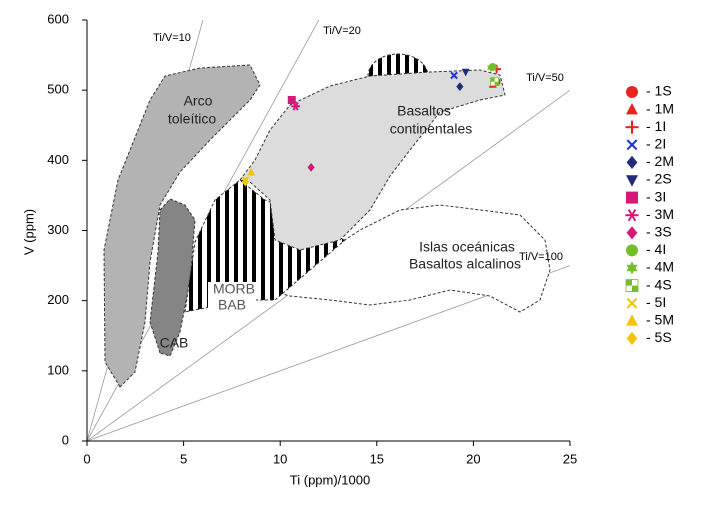 This screenshot has height=518, width=703. I want to click on y-axis-label: V (ppm), so click(28, 232).